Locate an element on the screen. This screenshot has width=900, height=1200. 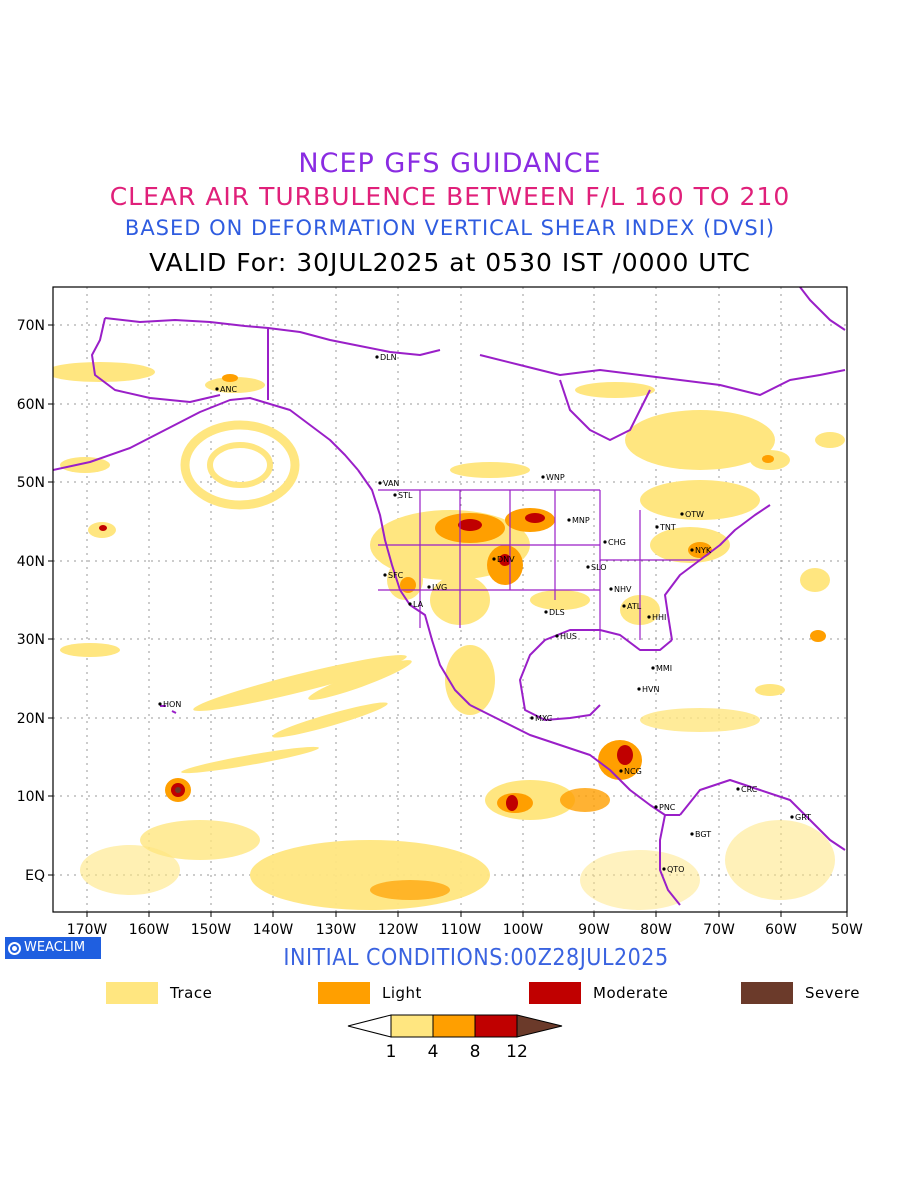
lon-label: 120W is located at coordinates (398, 930).